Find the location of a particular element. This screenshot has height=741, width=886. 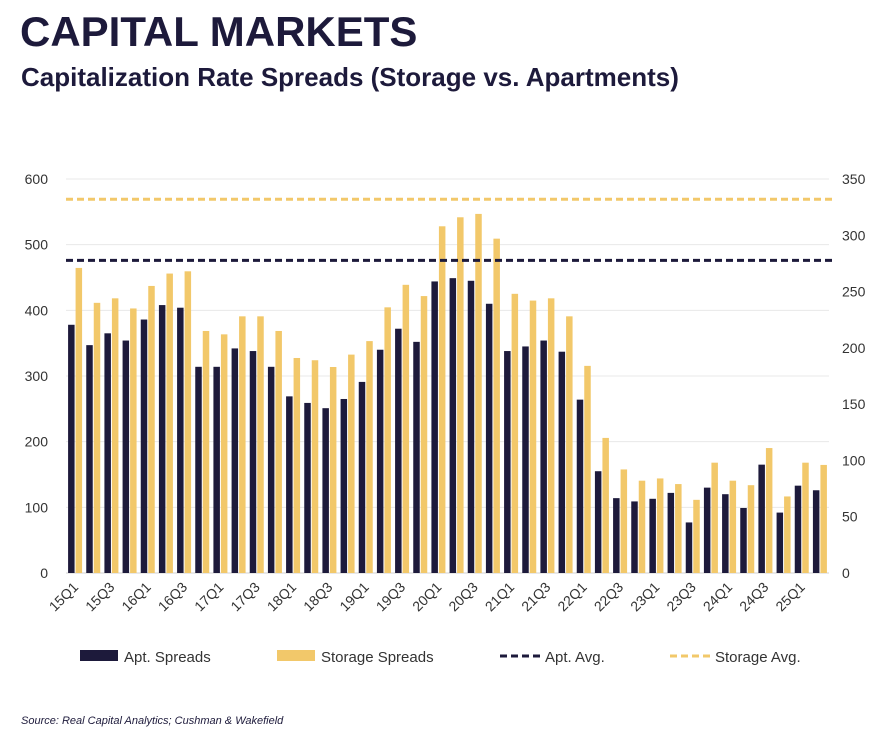

left-tick-label: 100 is located at coordinates (37, 507).